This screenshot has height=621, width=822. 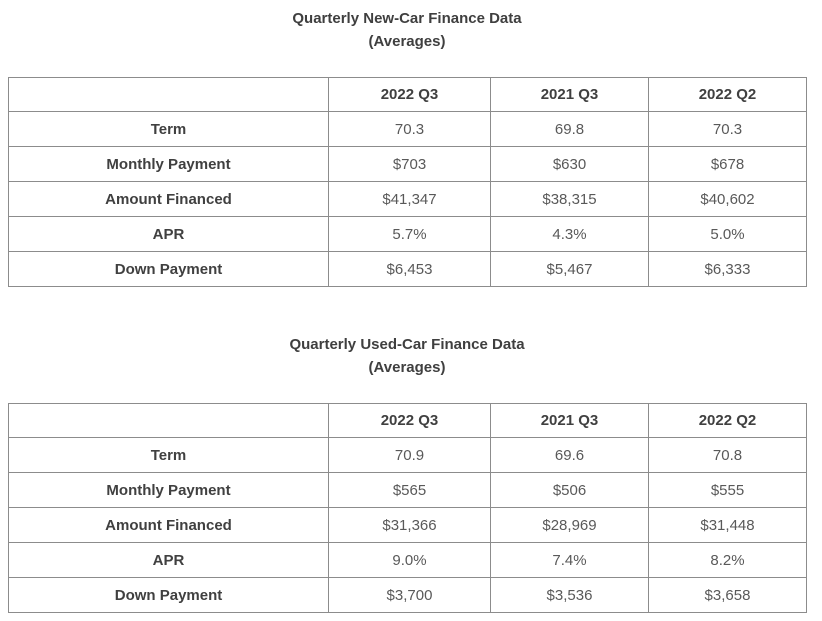 I want to click on row-value: $31,366, so click(x=409, y=525).